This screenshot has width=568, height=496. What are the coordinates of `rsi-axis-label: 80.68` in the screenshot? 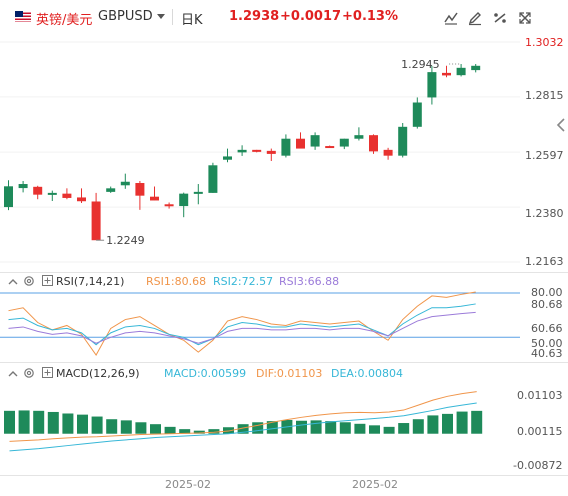 It's located at (547, 304).